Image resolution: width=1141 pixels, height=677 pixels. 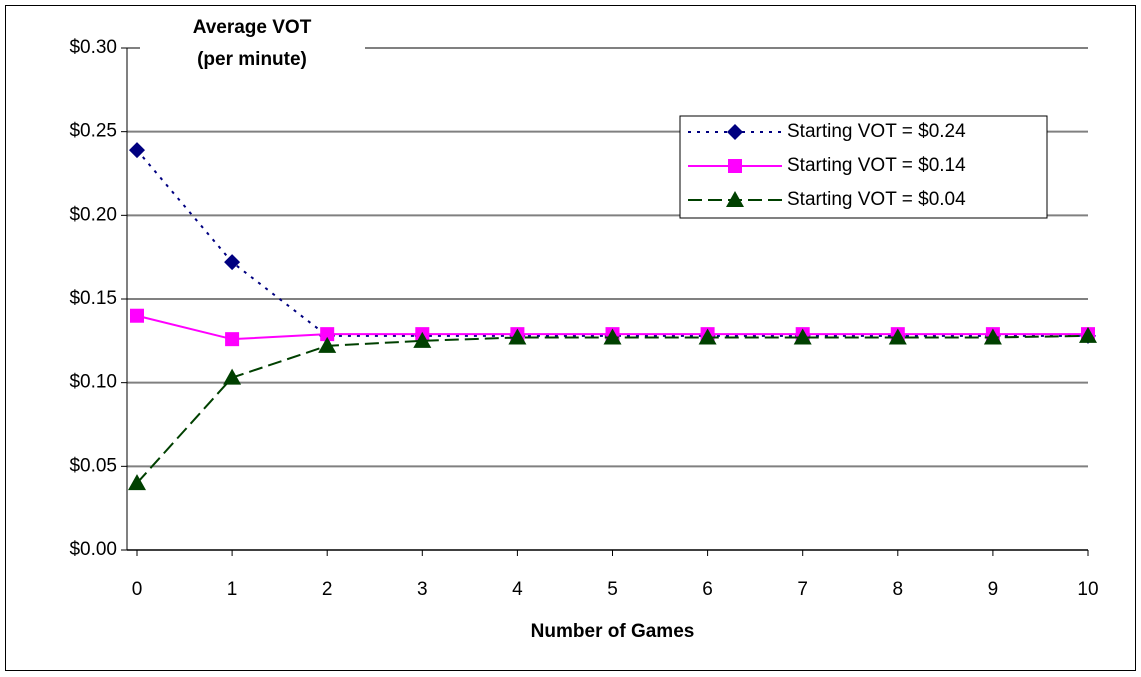 I want to click on x-tick-label: 6, so click(x=707, y=589).